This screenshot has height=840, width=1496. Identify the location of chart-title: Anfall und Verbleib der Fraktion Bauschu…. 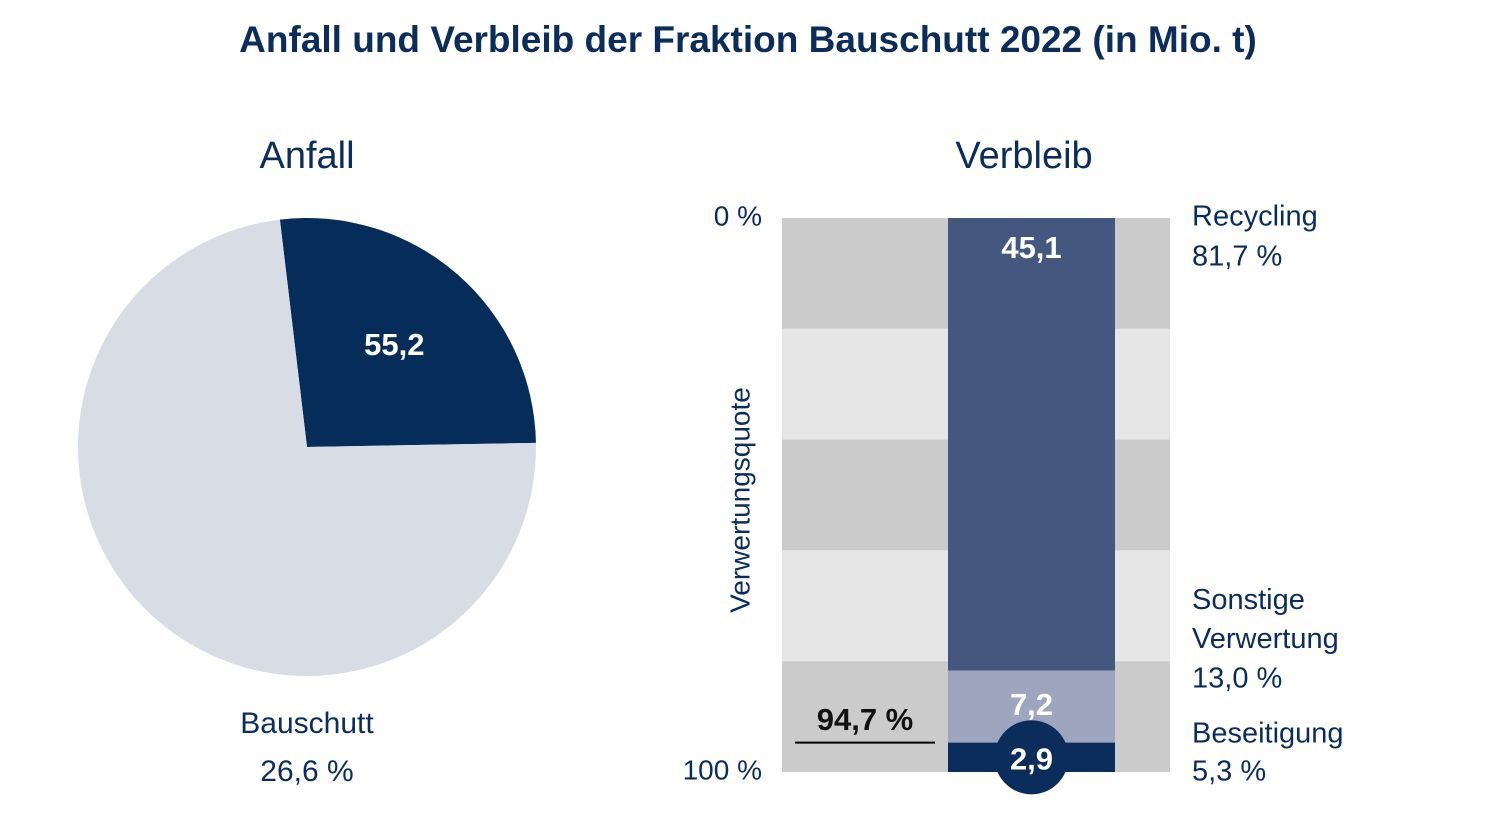
(748, 39).